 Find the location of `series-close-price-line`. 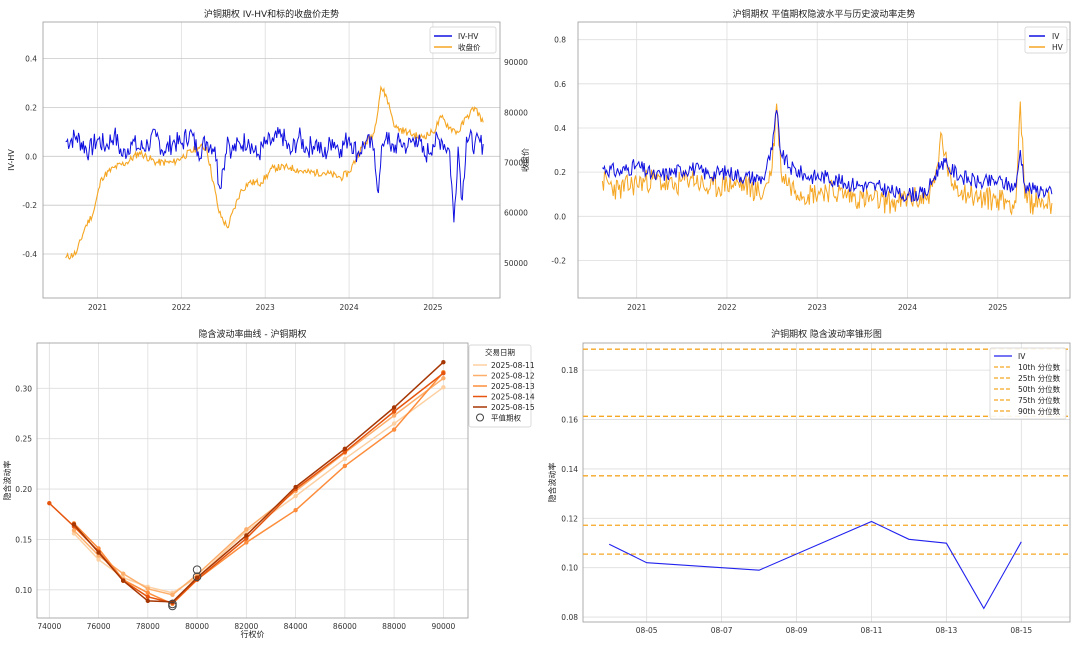

series-close-price-line is located at coordinates (274, 172).